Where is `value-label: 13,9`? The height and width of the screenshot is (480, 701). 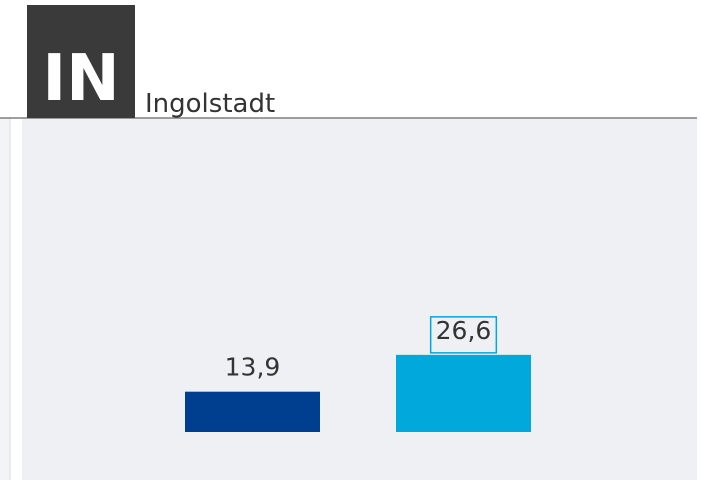 value-label: 13,9 is located at coordinates (253, 367).